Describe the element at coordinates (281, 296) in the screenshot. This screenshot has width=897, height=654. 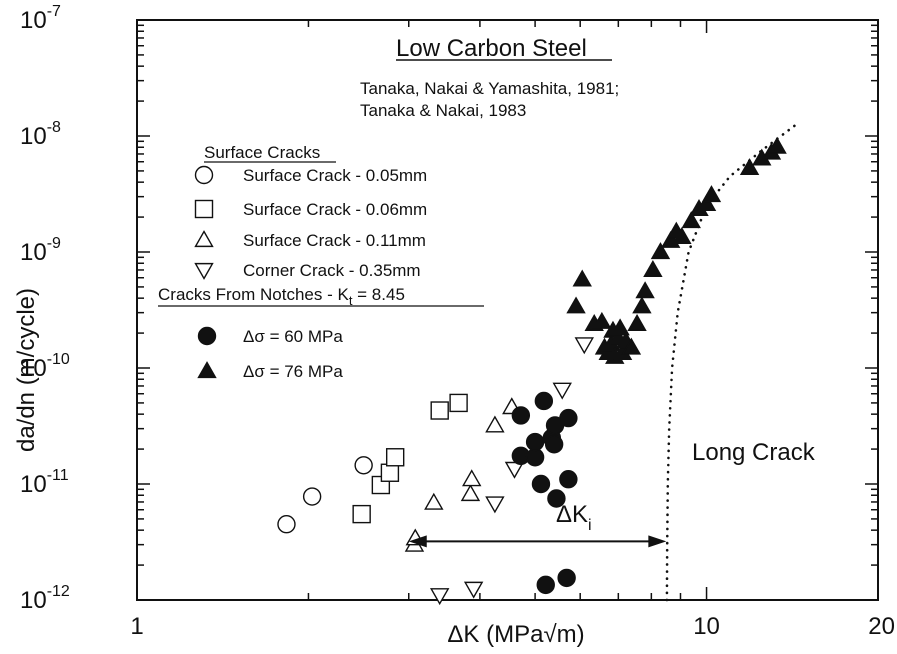
I see `legend-heading-notches: Cracks From Notches - Kt = 8.45` at that location.